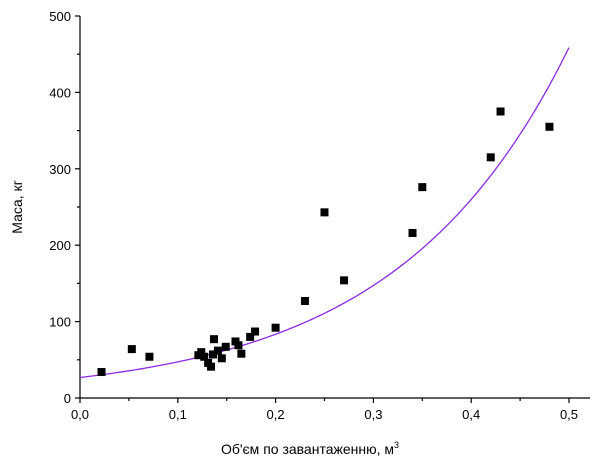  What do you see at coordinates (324, 410) in the screenshot?
I see `x-ticks: 0,0 0,1 0,2 0,3 0,4 0,5` at bounding box center [324, 410].